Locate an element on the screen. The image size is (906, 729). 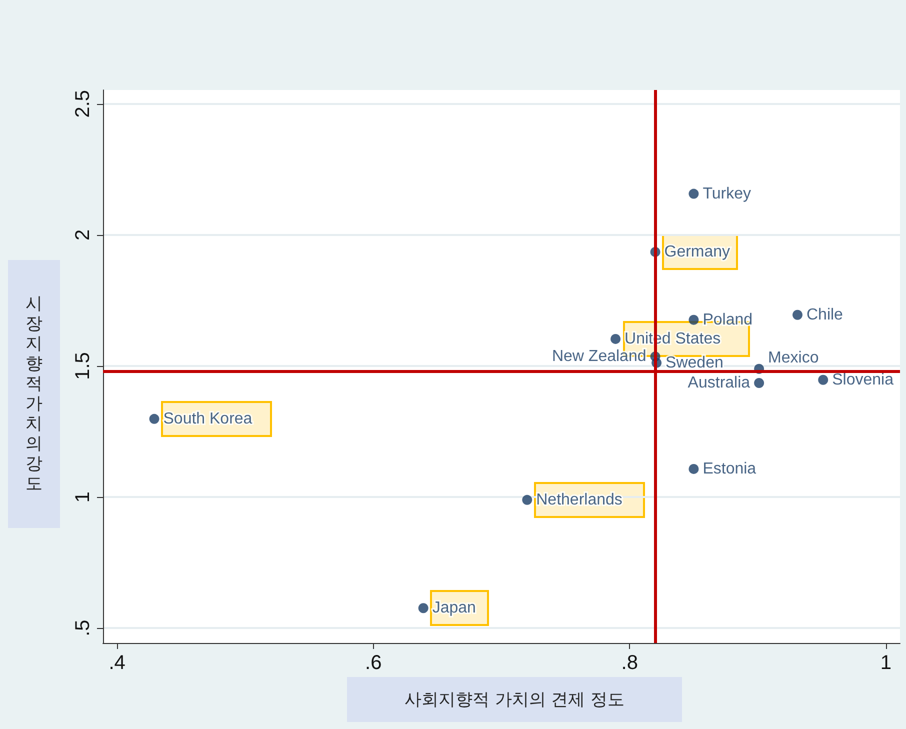
x-tick-label: .4 is located at coordinates (117, 663).